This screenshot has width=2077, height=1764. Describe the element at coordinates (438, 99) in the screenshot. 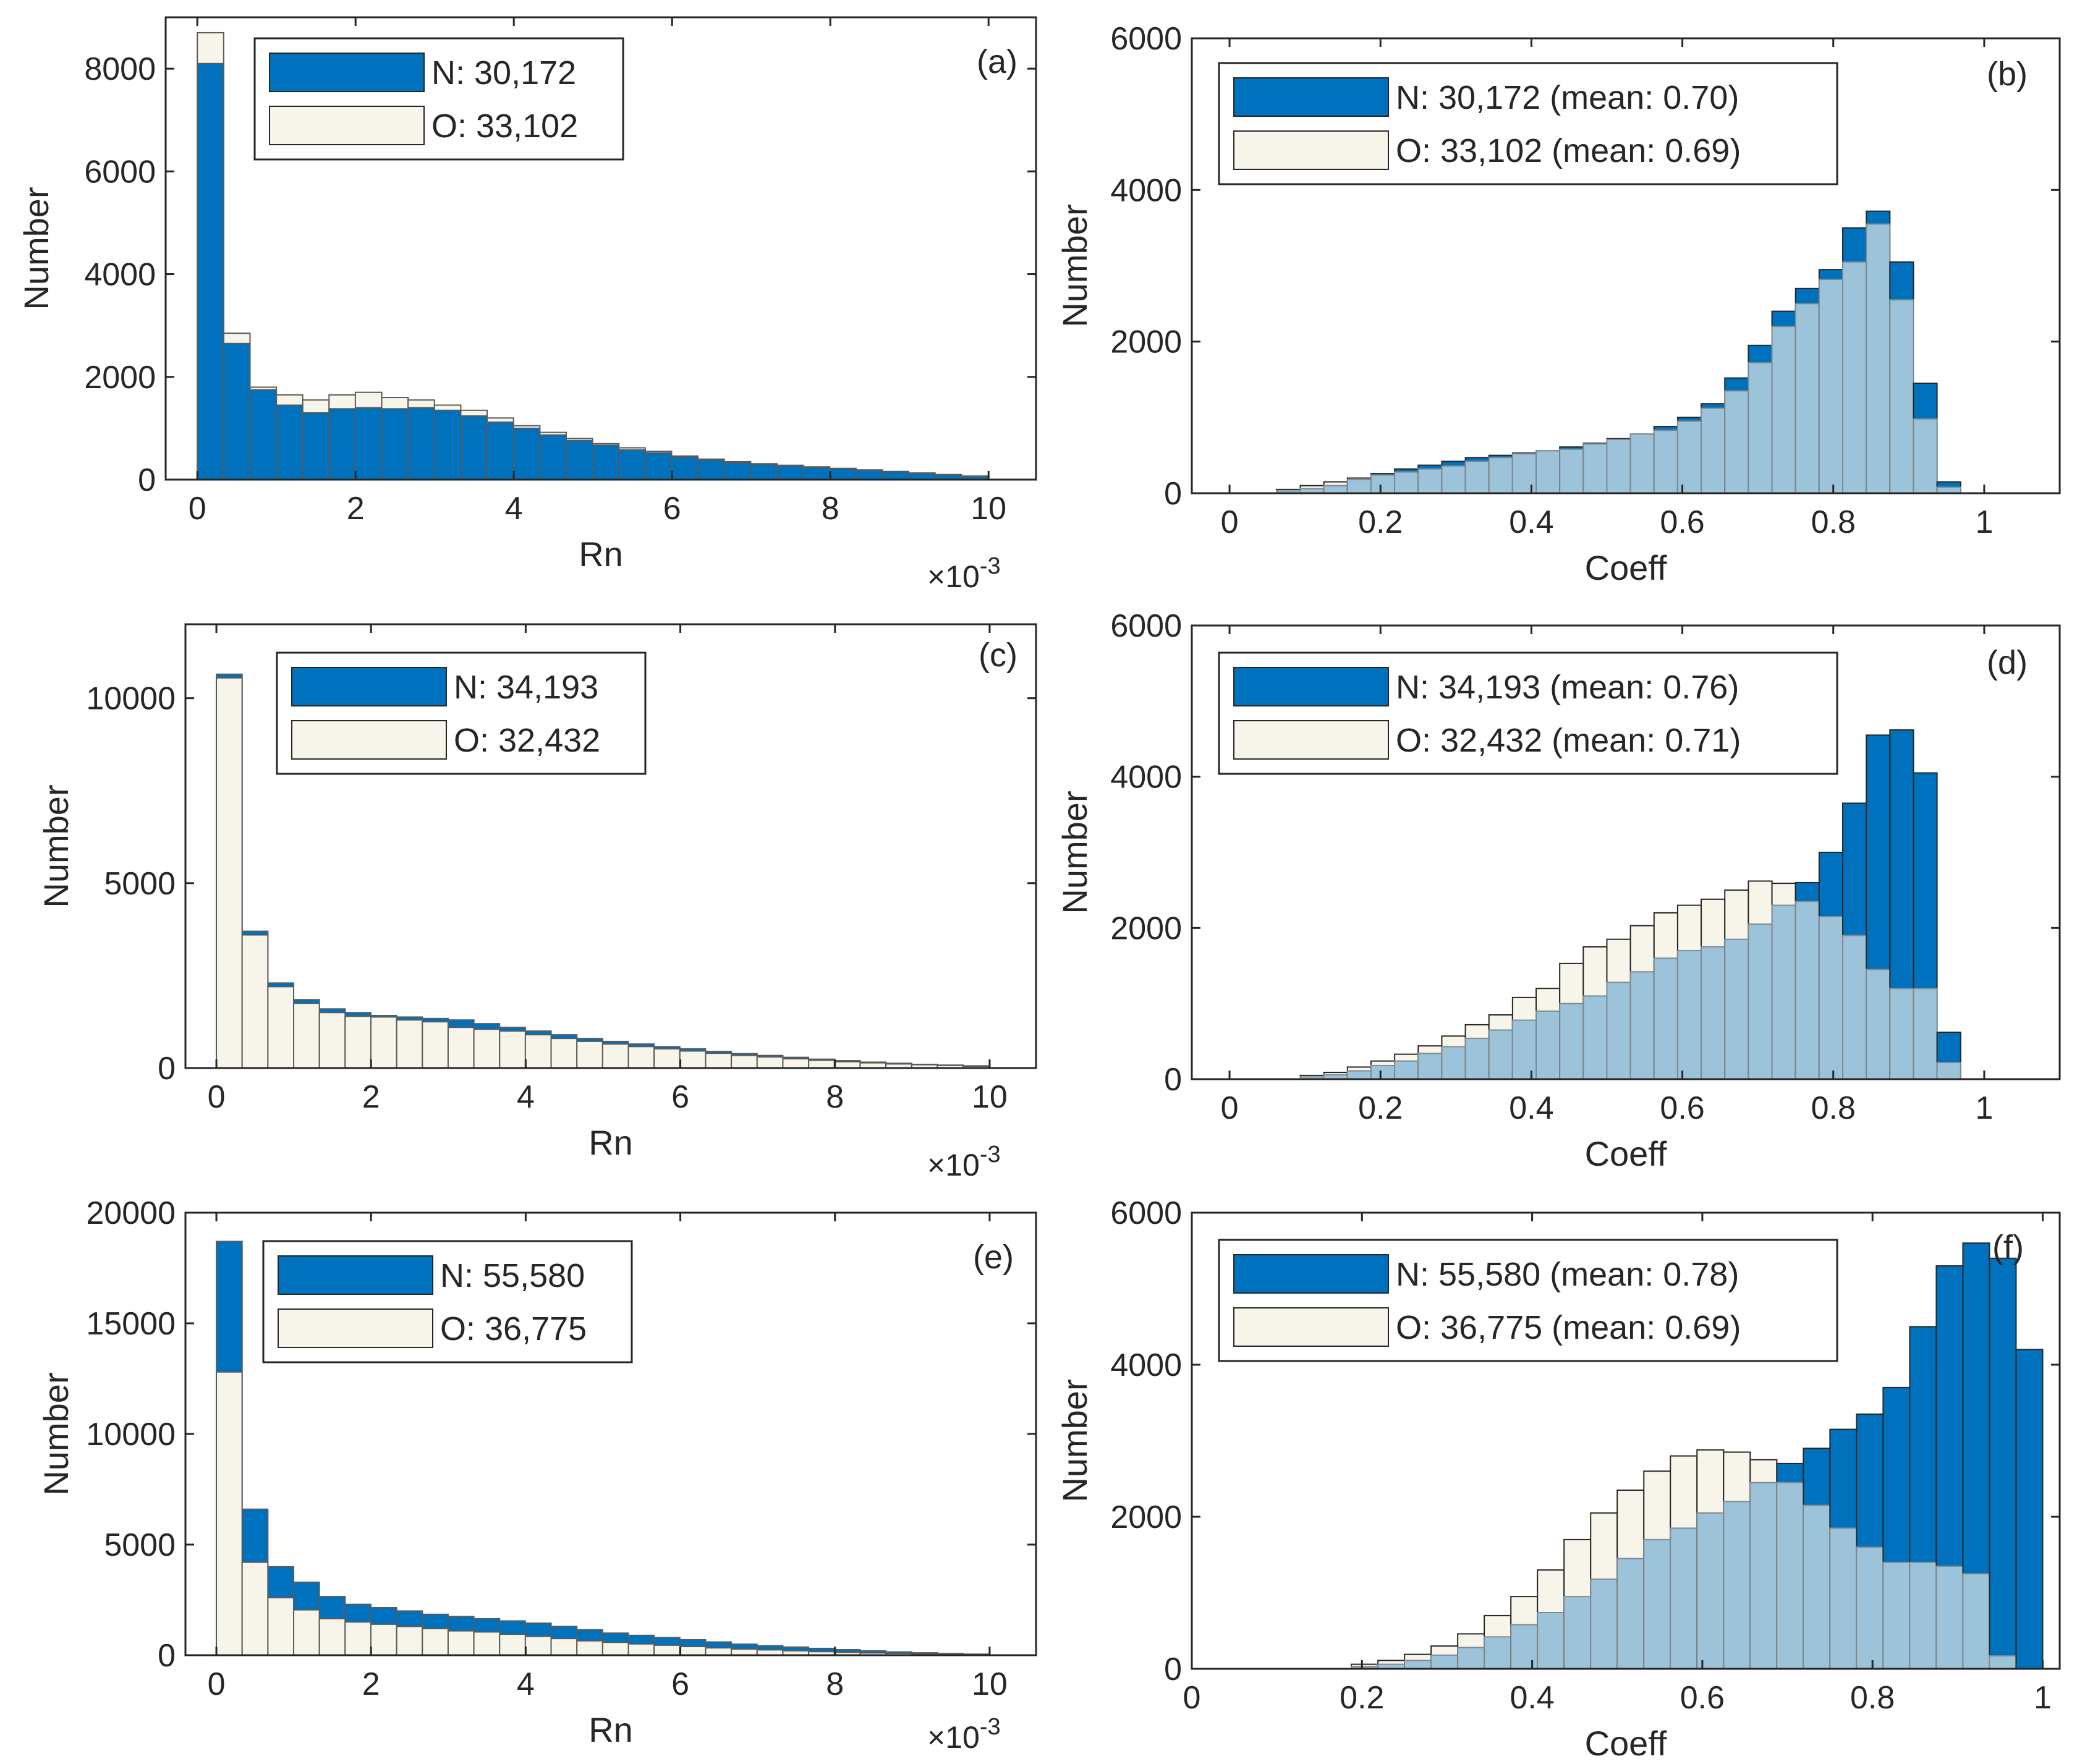

I see `legend: N: 30,172 O: 33,102` at that location.